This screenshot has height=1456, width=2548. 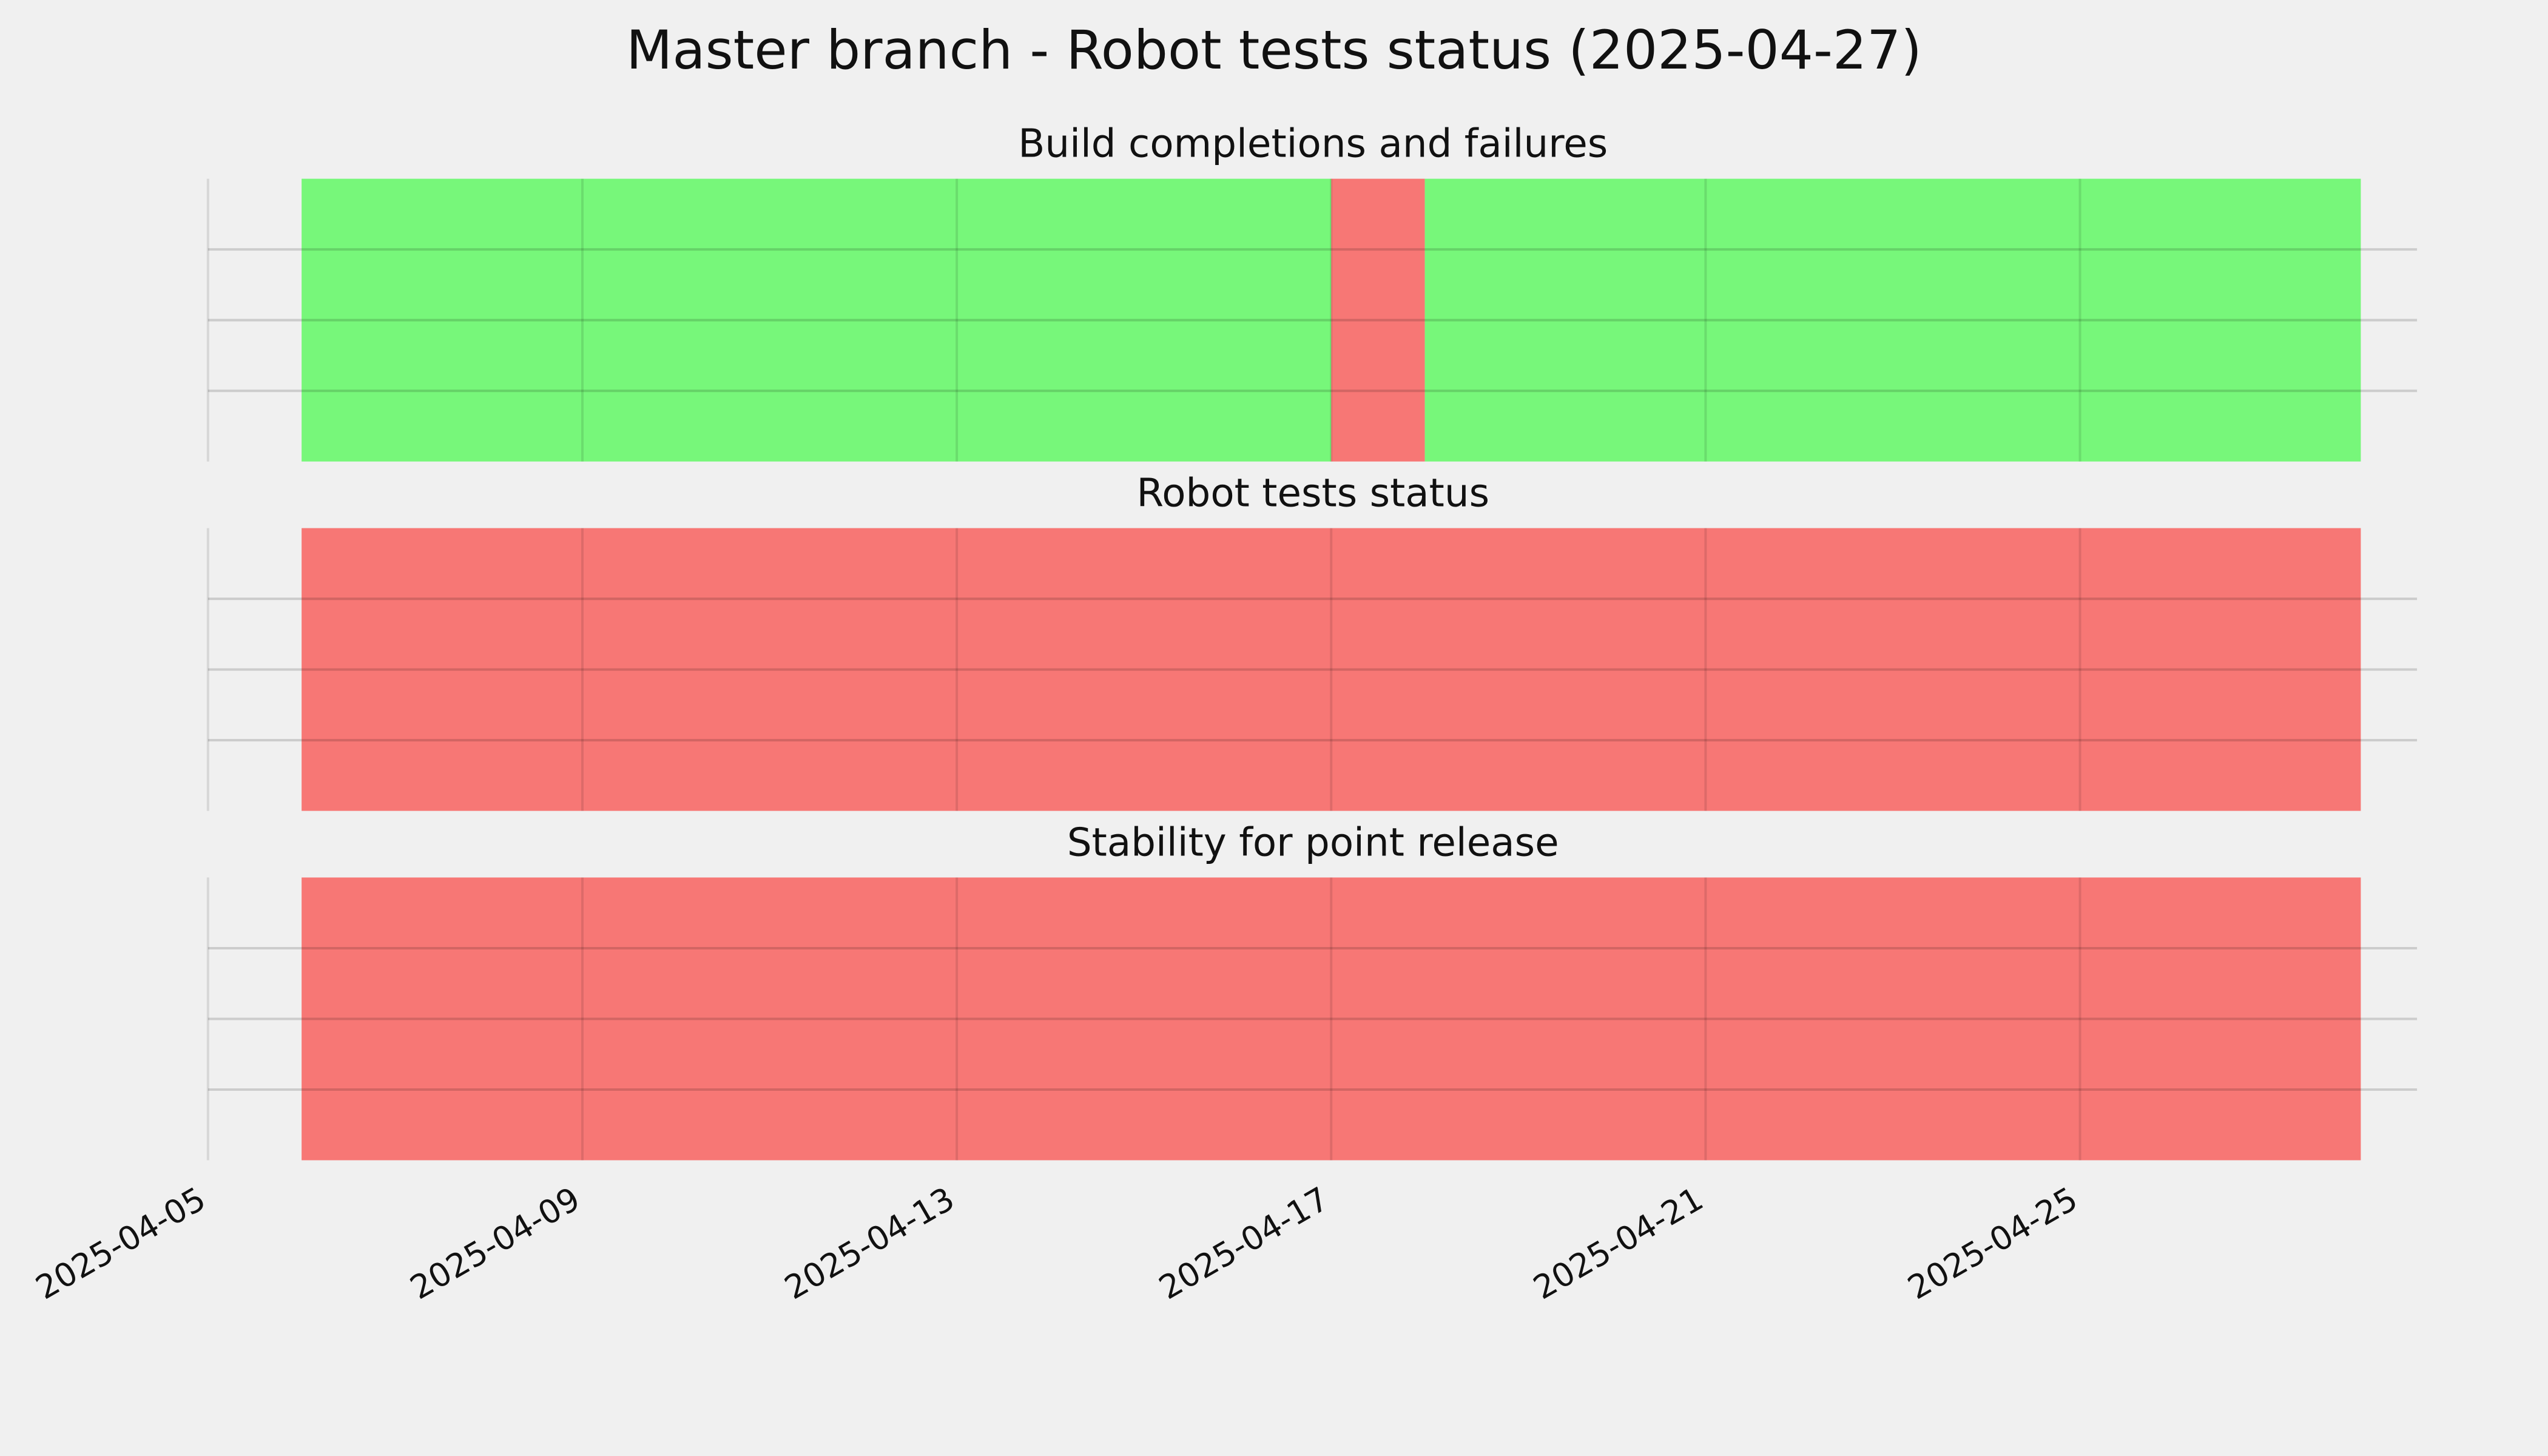 What do you see at coordinates (1313, 842) in the screenshot?
I see `panel-title: Stability for point release` at bounding box center [1313, 842].